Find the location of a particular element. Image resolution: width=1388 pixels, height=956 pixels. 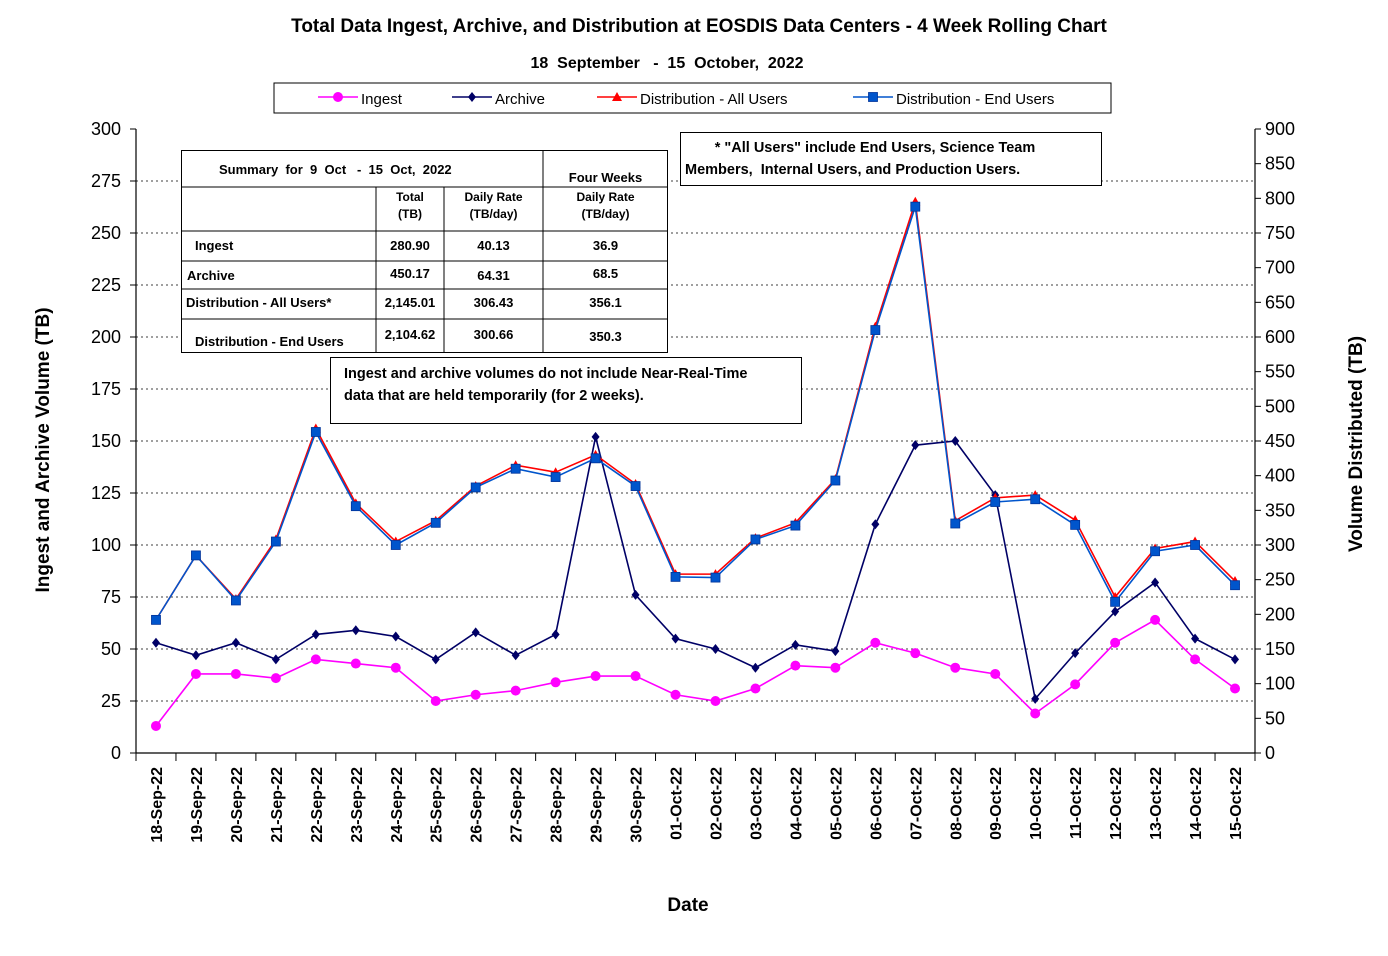

x-tick-label: 27-Sep-22 is located at coordinates (517, 805).